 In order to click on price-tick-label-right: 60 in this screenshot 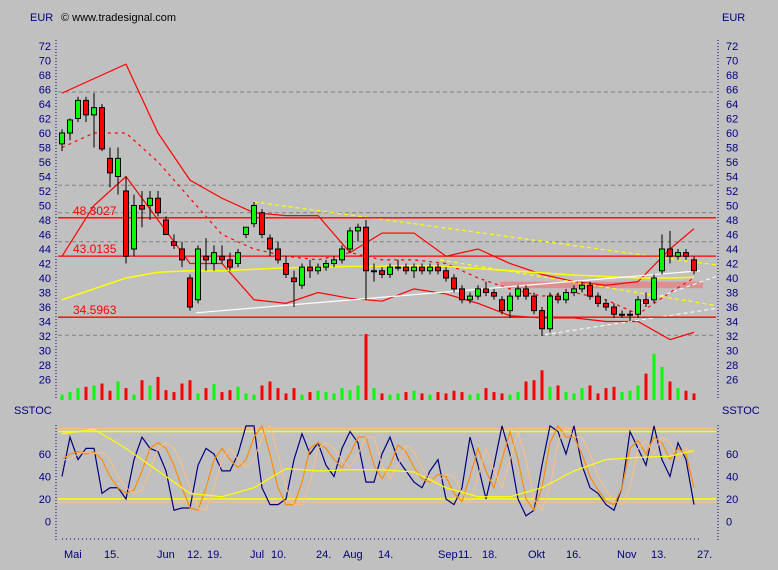, I will do `click(732, 134)`.